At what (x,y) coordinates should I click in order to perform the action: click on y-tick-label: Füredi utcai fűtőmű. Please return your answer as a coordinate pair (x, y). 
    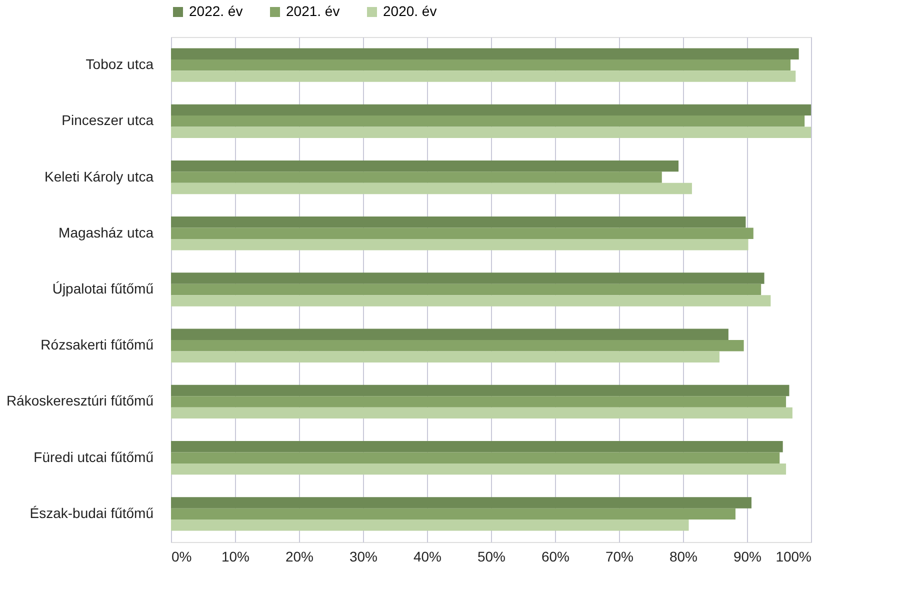
    Looking at the image, I should click on (94, 456).